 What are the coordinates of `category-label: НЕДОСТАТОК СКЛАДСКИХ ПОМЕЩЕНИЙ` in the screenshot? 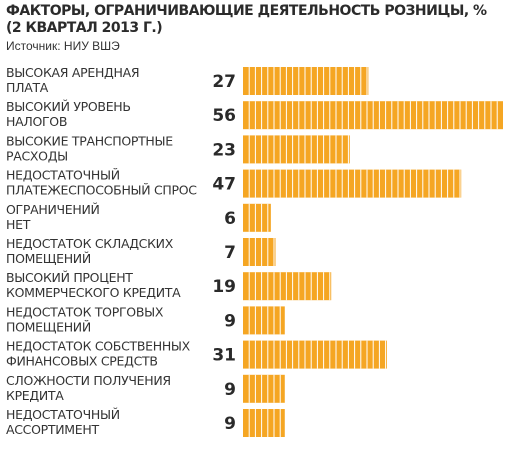 It's located at (90, 251).